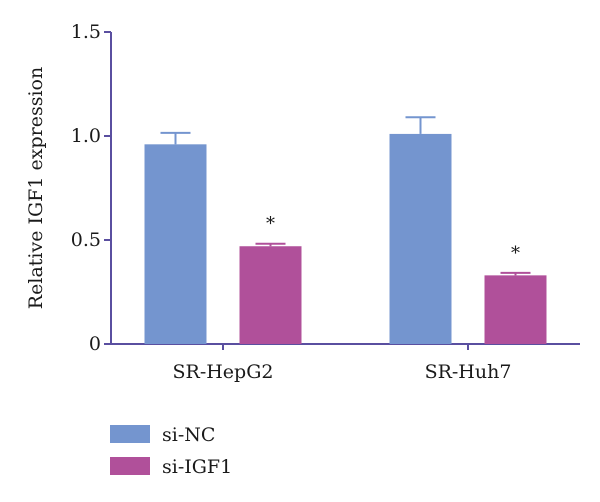 The width and height of the screenshot is (600, 502). I want to click on legend-label: si-IGF1, so click(197, 467).